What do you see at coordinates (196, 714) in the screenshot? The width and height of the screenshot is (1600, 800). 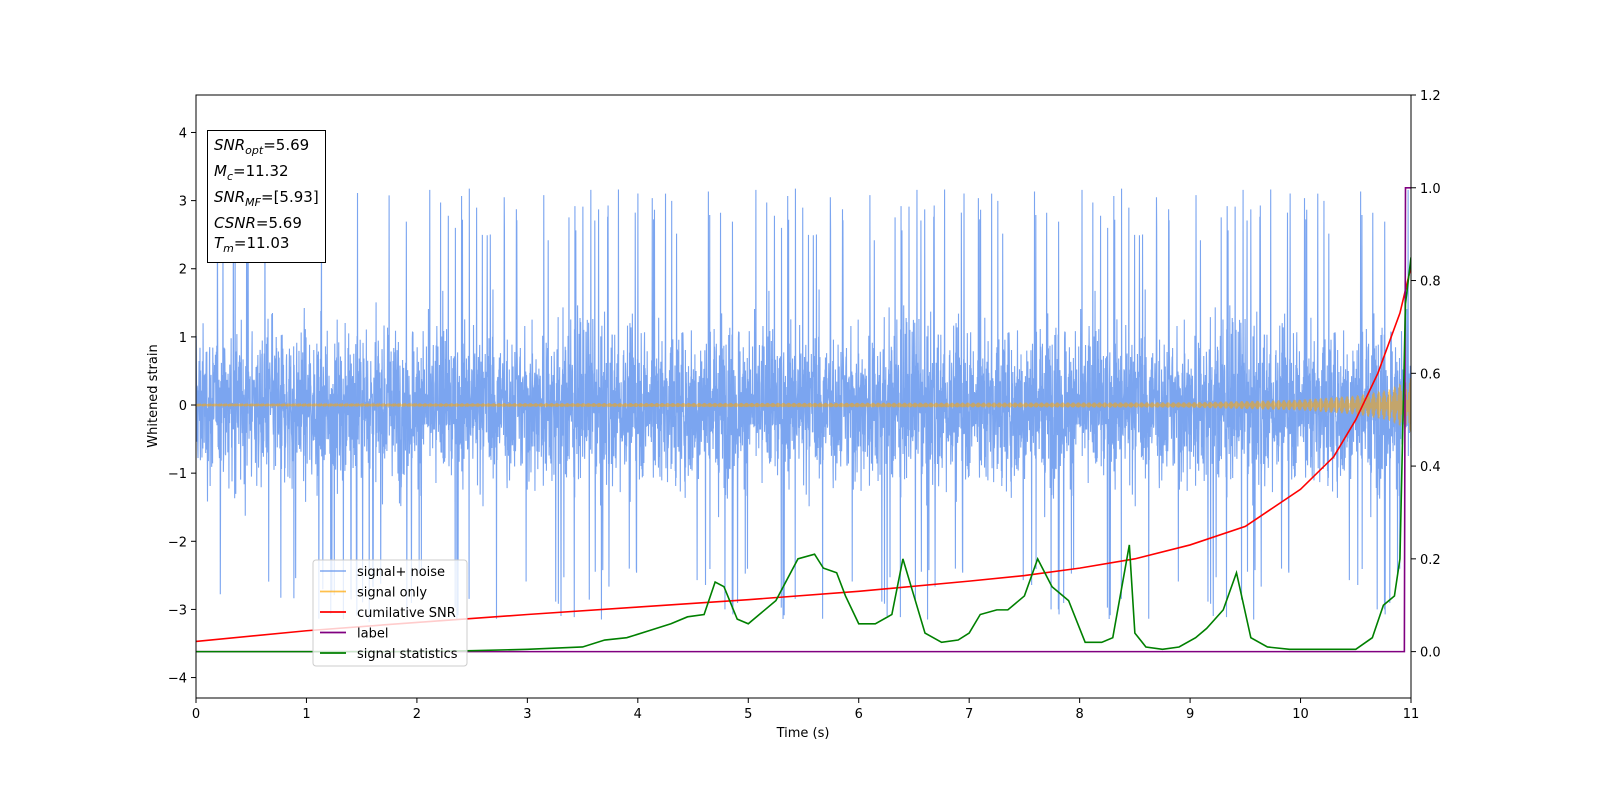 I see `x-tick-label: 0` at bounding box center [196, 714].